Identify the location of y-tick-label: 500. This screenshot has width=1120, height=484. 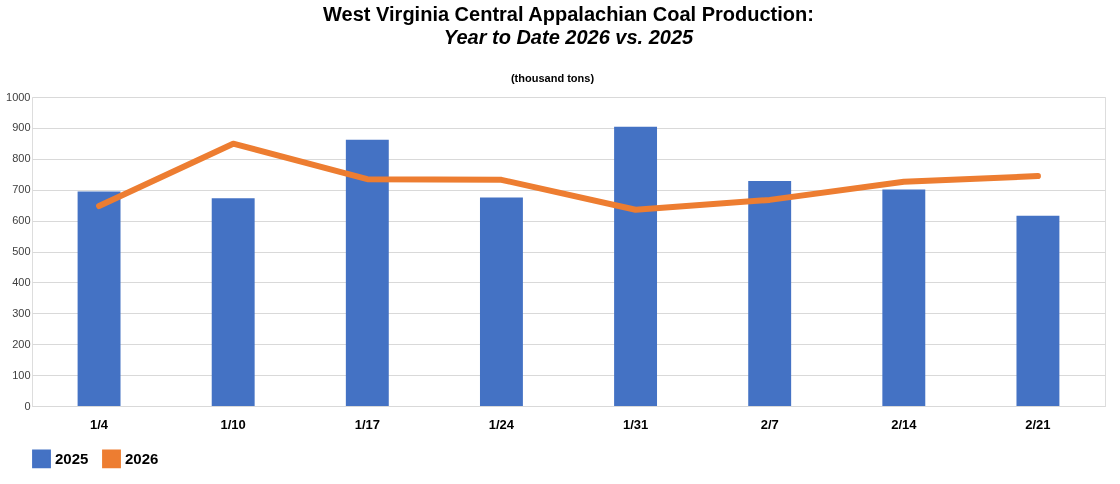
(21, 251).